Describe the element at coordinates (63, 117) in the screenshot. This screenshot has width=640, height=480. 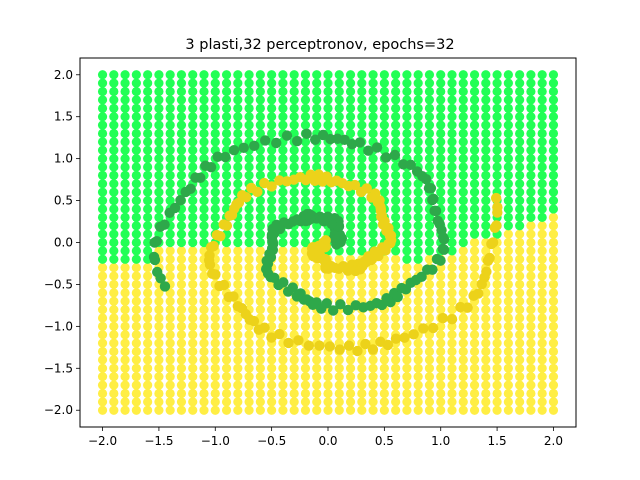
I see `y-tick-label: 1.5` at that location.